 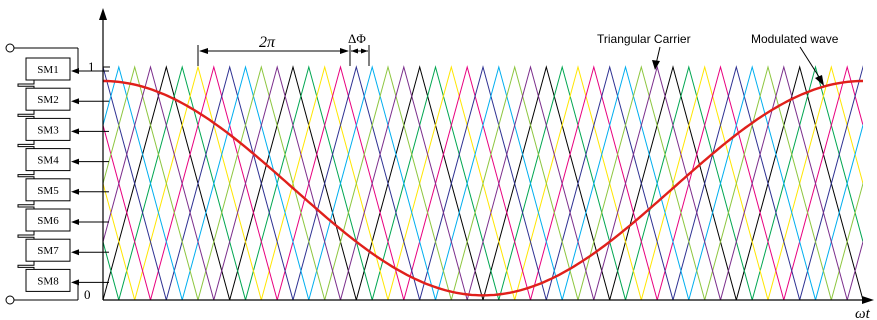 I want to click on x-axis-label: ωt, so click(x=863, y=313).